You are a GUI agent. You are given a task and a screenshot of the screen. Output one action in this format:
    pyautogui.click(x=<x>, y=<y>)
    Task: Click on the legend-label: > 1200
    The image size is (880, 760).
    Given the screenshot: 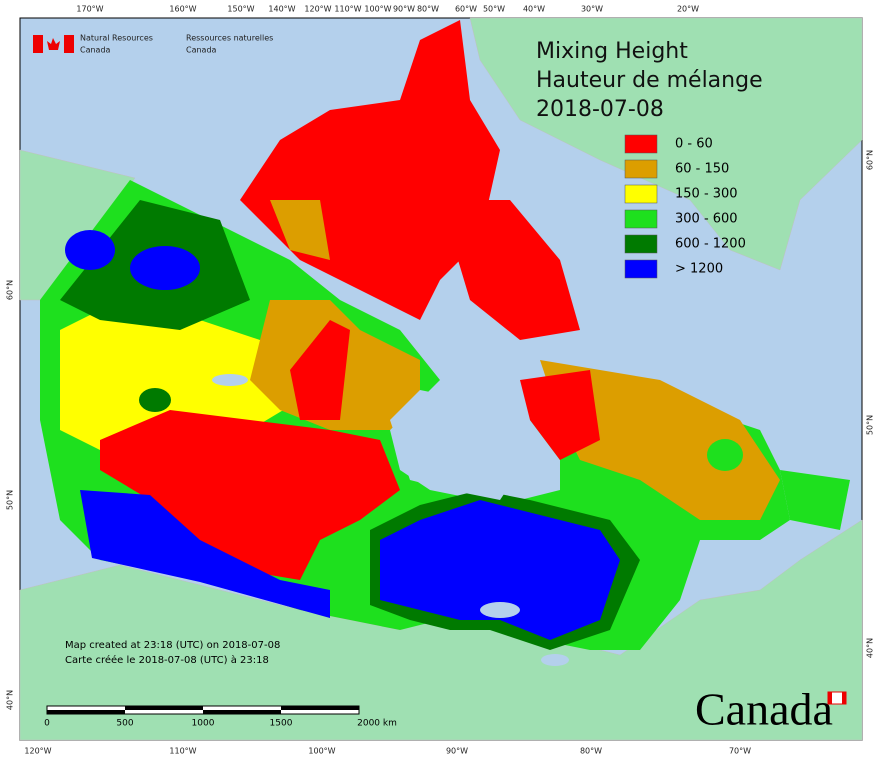 What is the action you would take?
    pyautogui.click(x=699, y=269)
    